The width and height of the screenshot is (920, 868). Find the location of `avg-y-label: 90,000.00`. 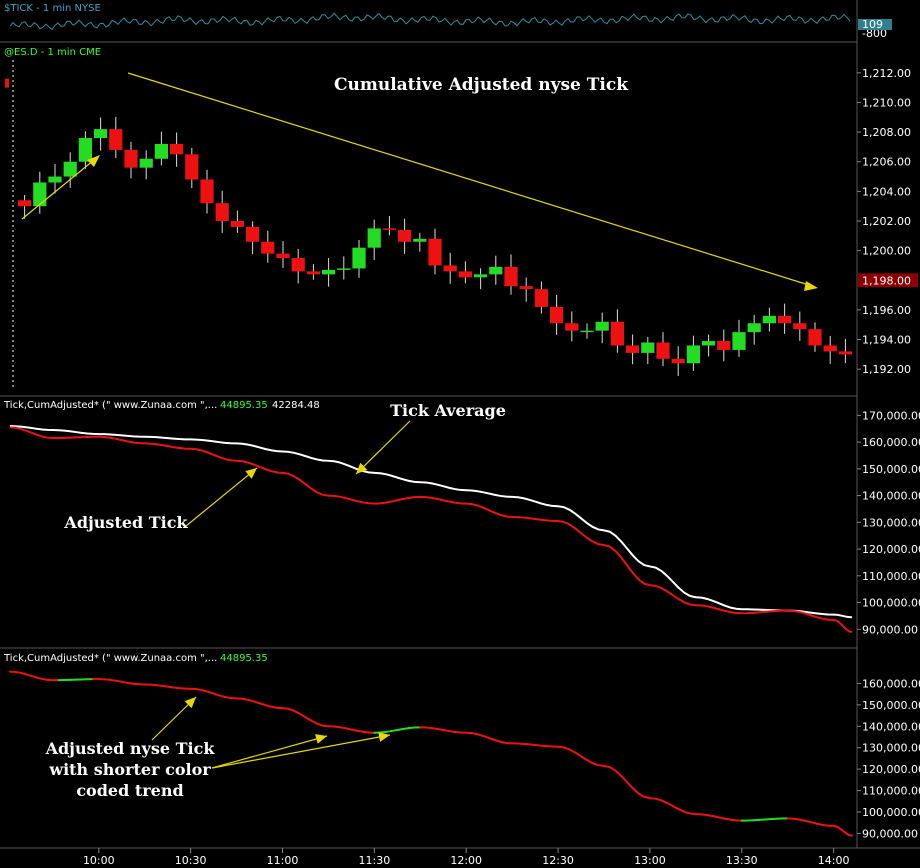

avg-y-label: 90,000.00 is located at coordinates (890, 629).